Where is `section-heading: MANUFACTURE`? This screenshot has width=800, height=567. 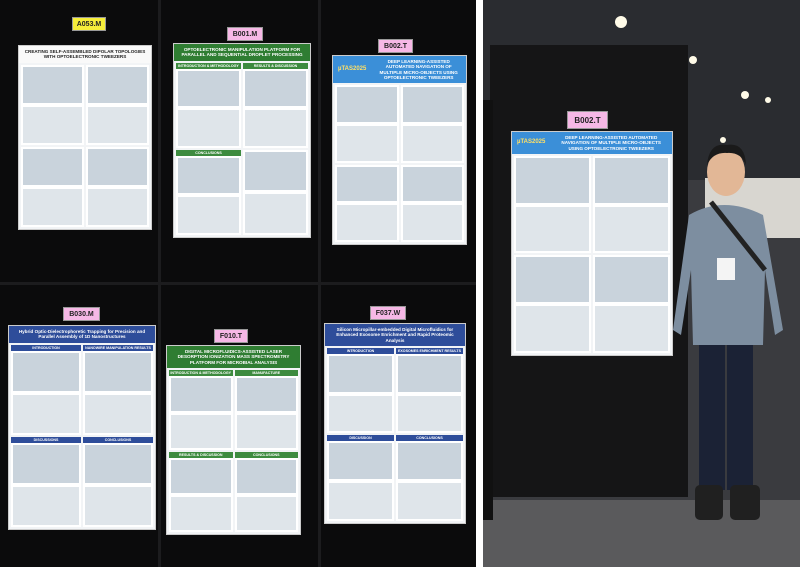
section-heading: MANUFACTURE is located at coordinates (266, 372).